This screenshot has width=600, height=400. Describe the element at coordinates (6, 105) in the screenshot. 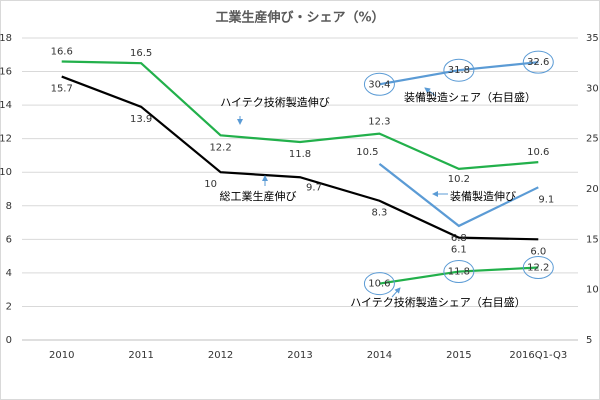

I see `y-tick-label: 14` at that location.